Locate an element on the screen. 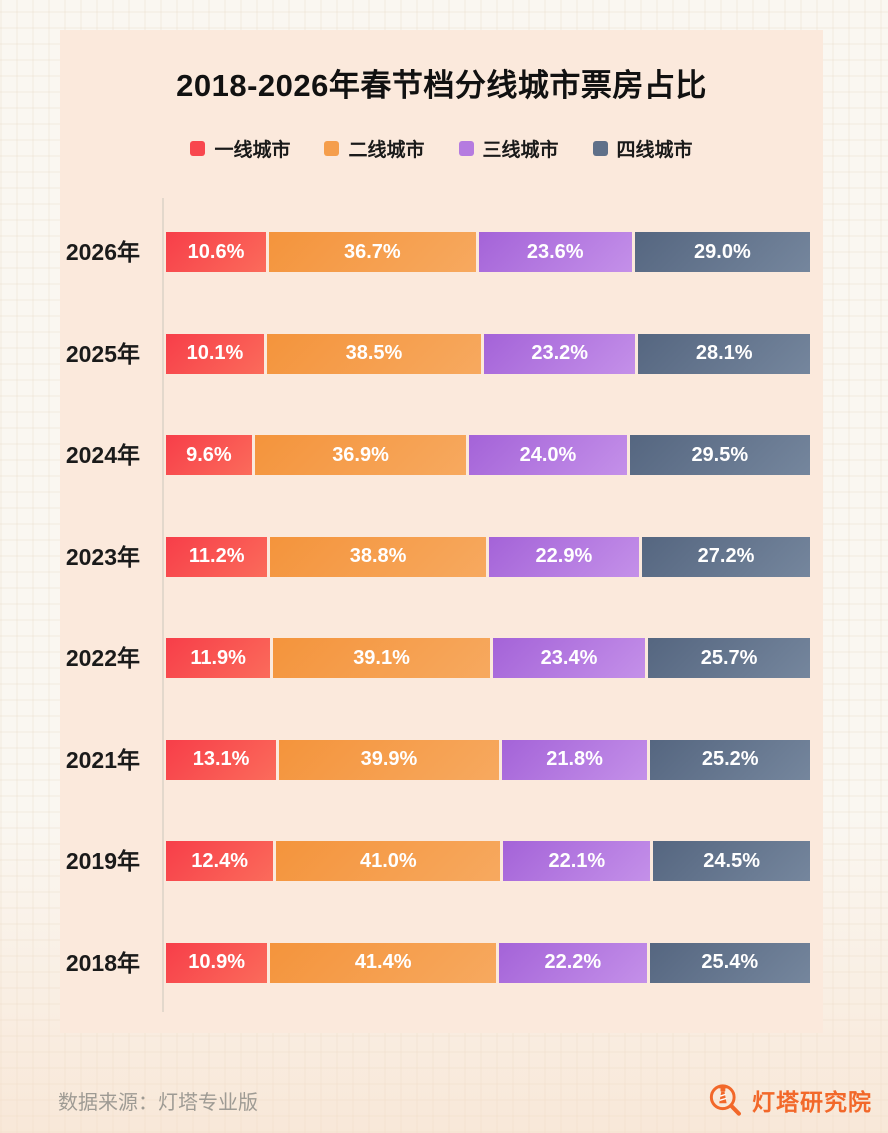 The image size is (888, 1133). bar-value-label: 22.1% is located at coordinates (577, 860).